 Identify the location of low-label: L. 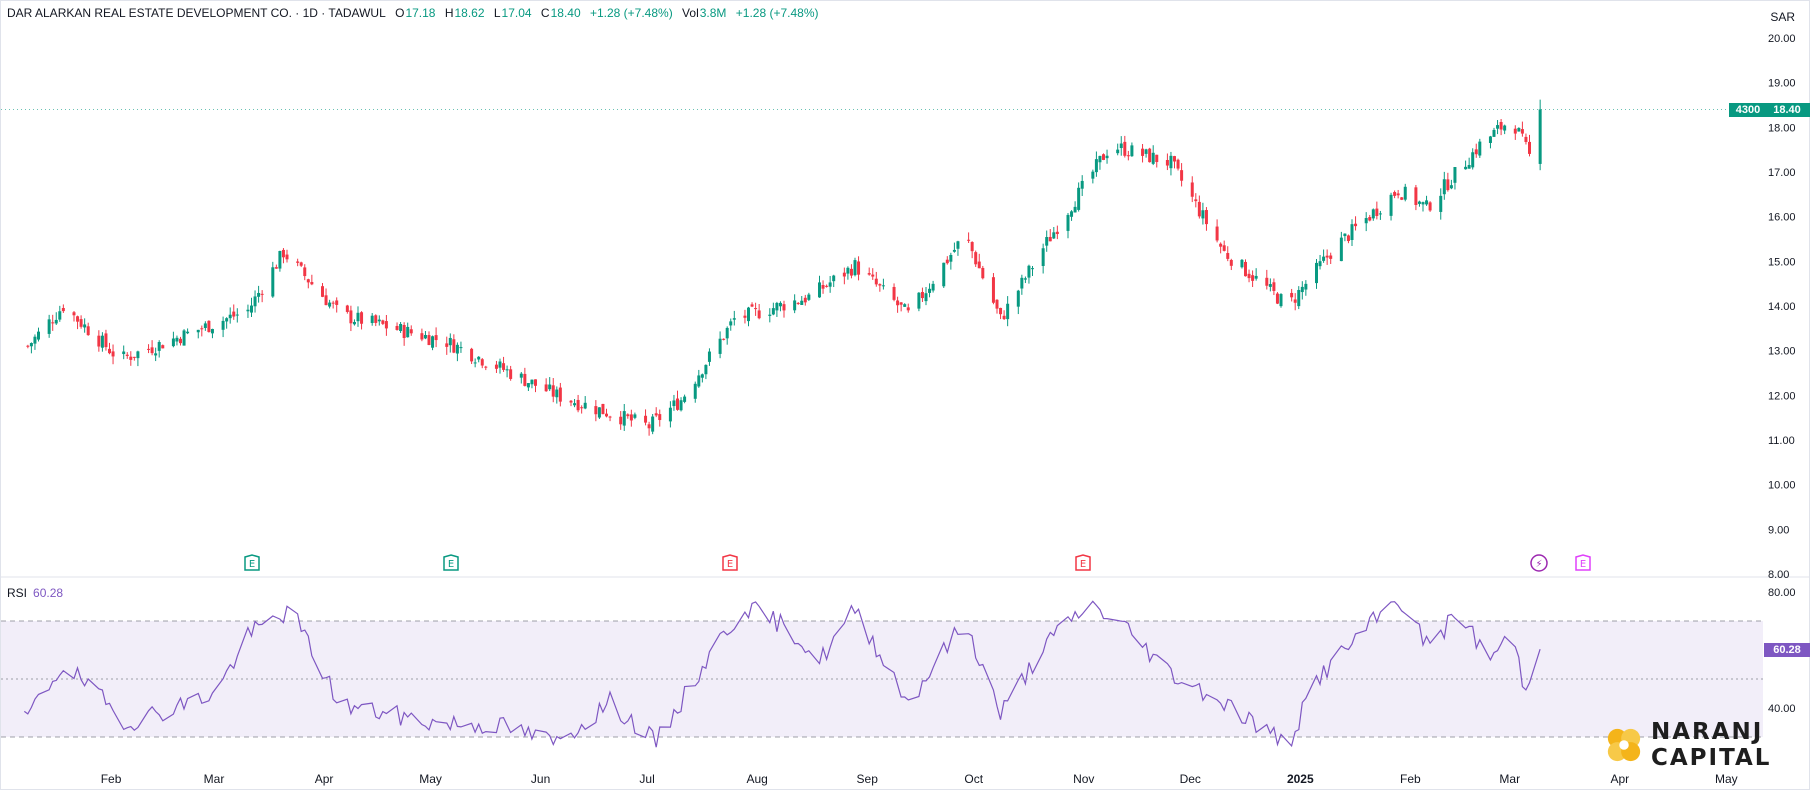
(497, 13).